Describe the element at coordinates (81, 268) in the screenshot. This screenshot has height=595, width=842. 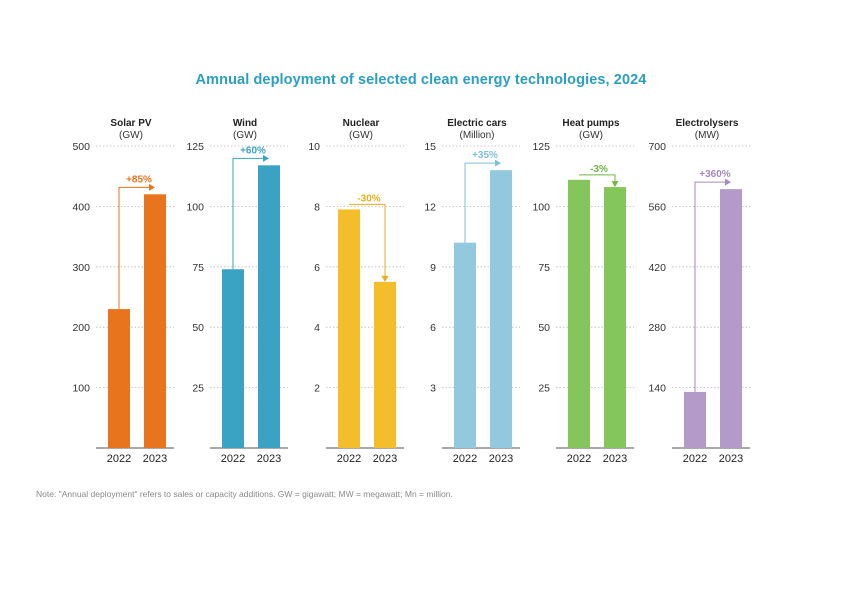
I see `y-tick-label: 300` at that location.